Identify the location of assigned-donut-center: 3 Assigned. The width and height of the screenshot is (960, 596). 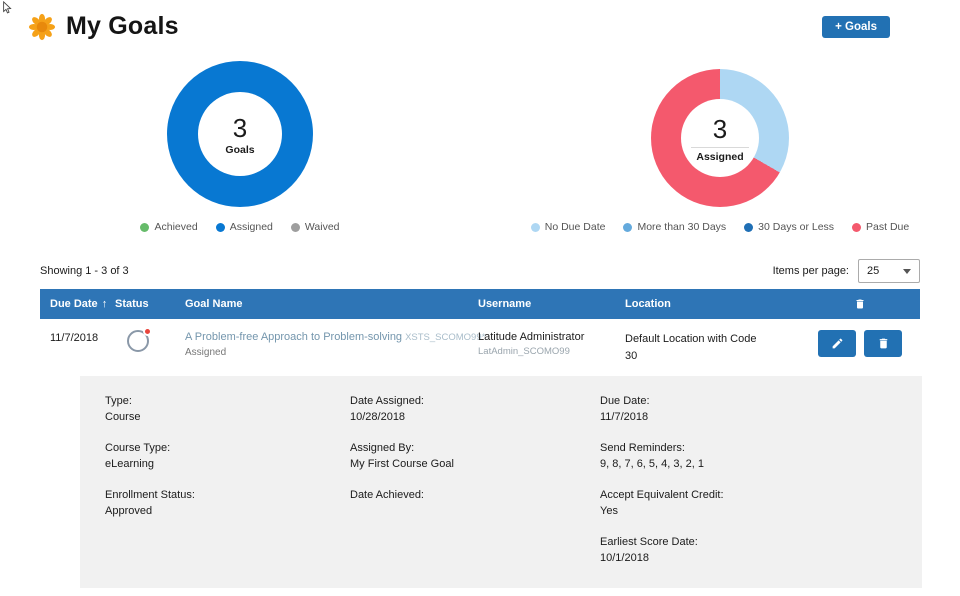
(720, 138).